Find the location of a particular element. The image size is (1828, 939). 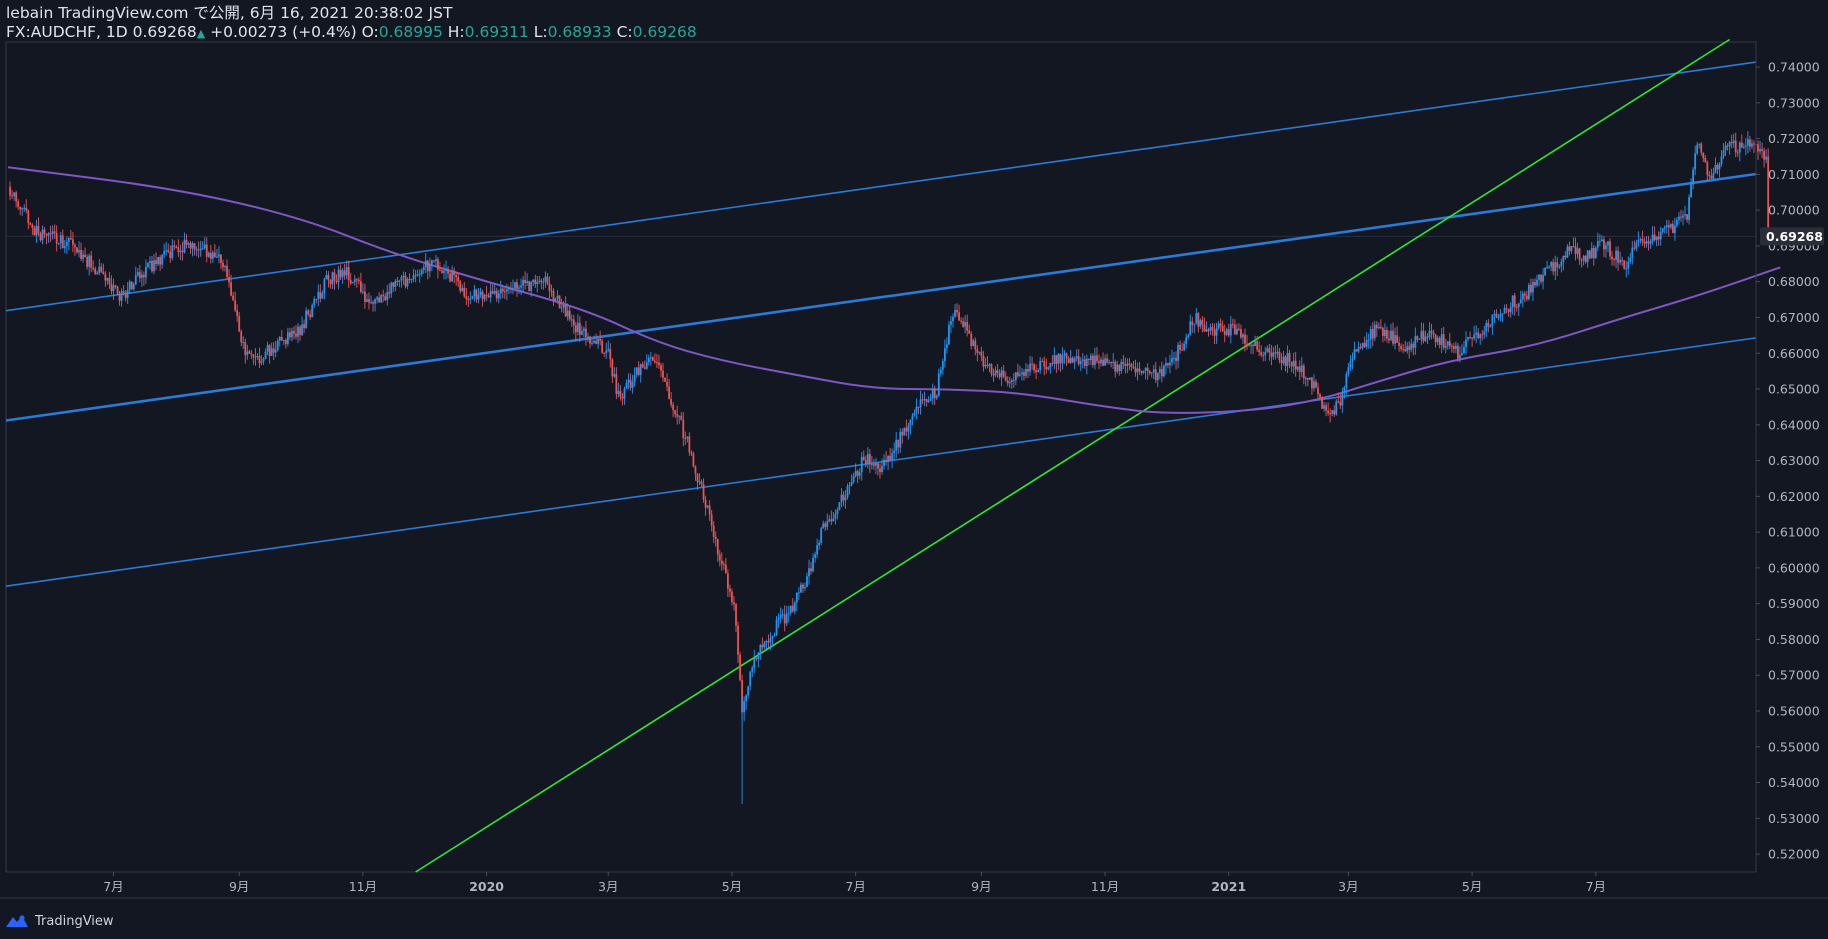

y-tick-label: 0.65000 is located at coordinates (1794, 389).